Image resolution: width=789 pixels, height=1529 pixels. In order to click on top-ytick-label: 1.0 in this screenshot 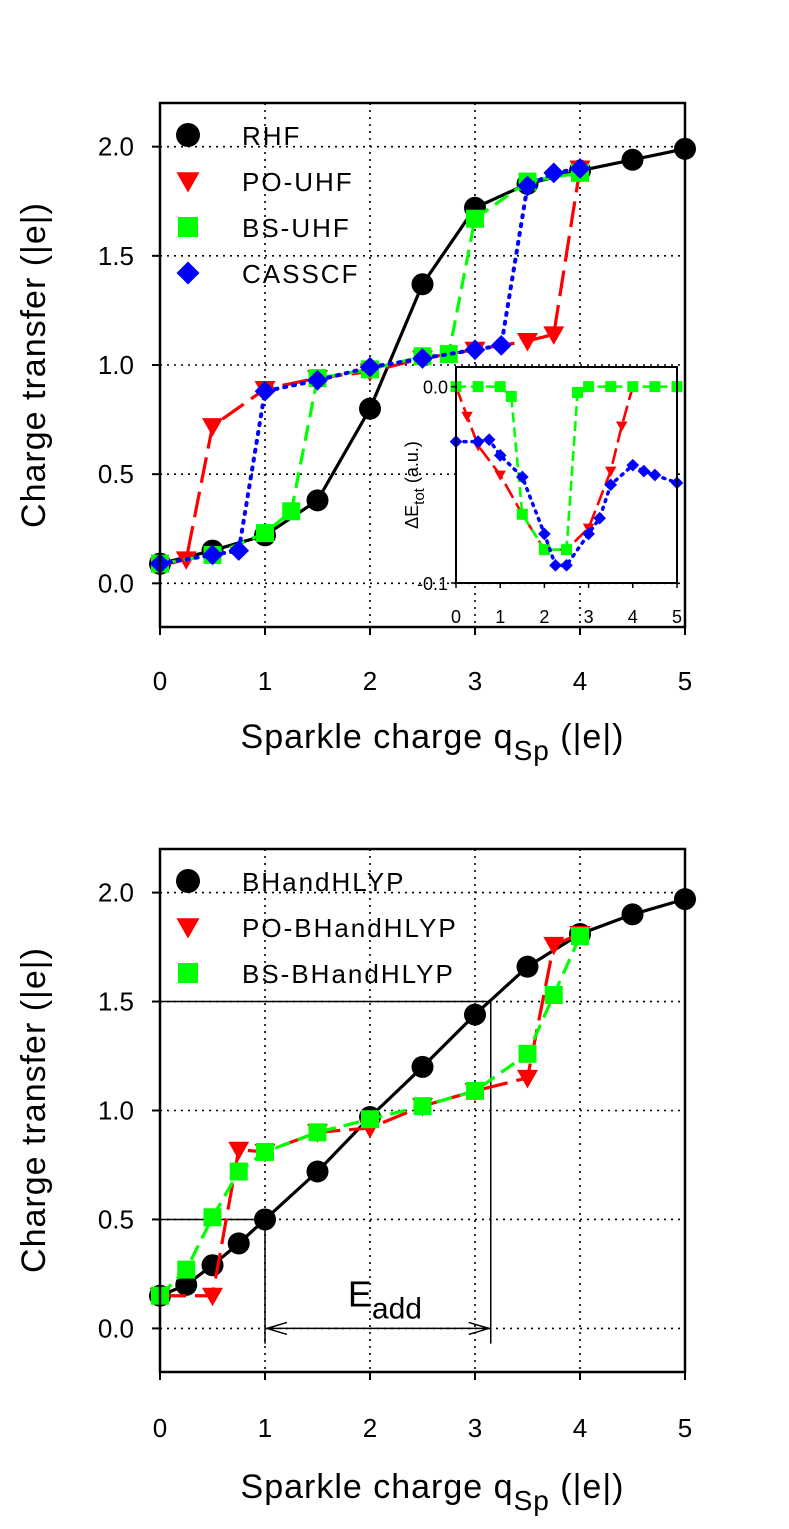, I will do `click(116, 365)`.